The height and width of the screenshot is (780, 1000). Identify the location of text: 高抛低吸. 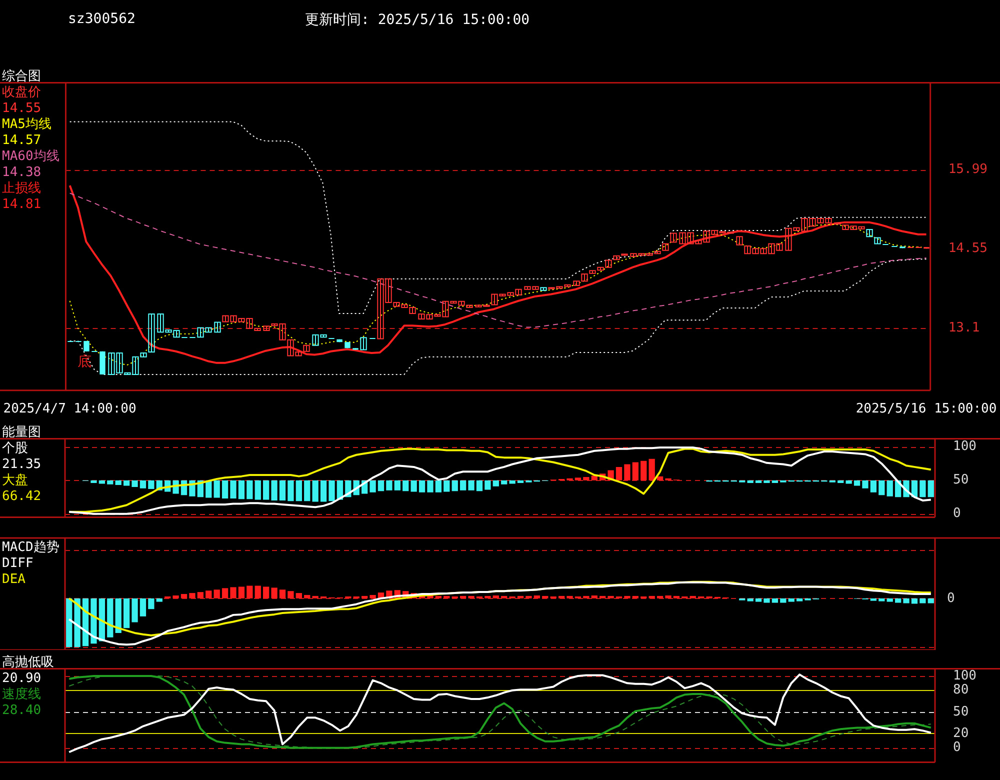
(28, 663).